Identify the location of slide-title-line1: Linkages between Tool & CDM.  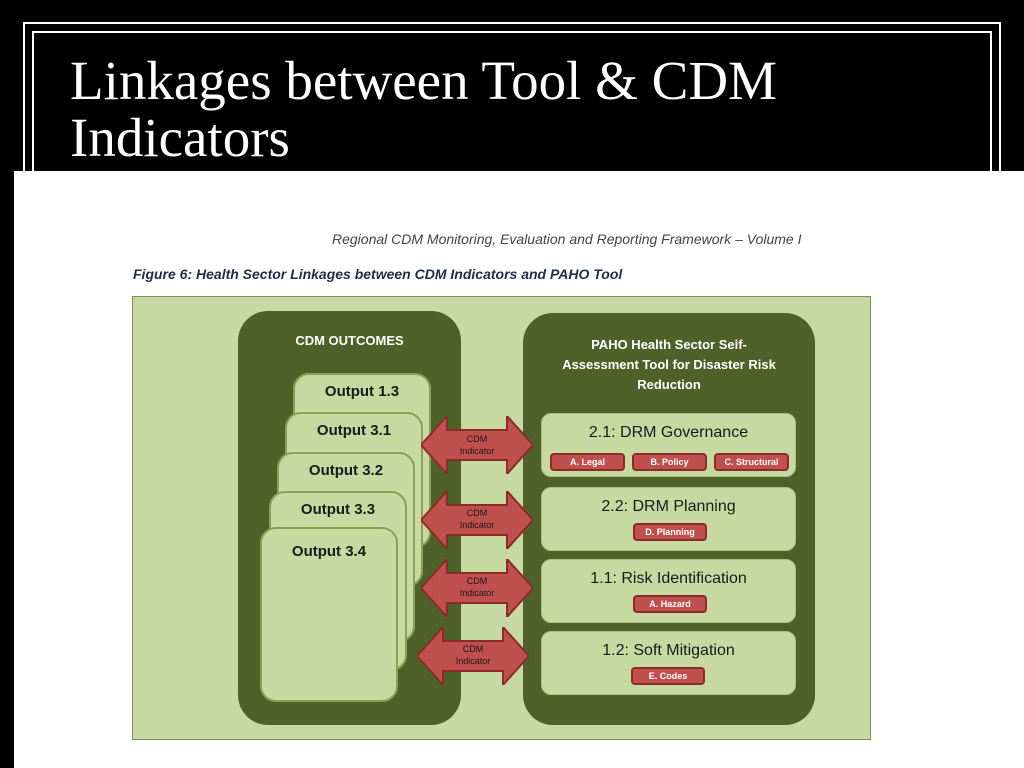
(423, 80).